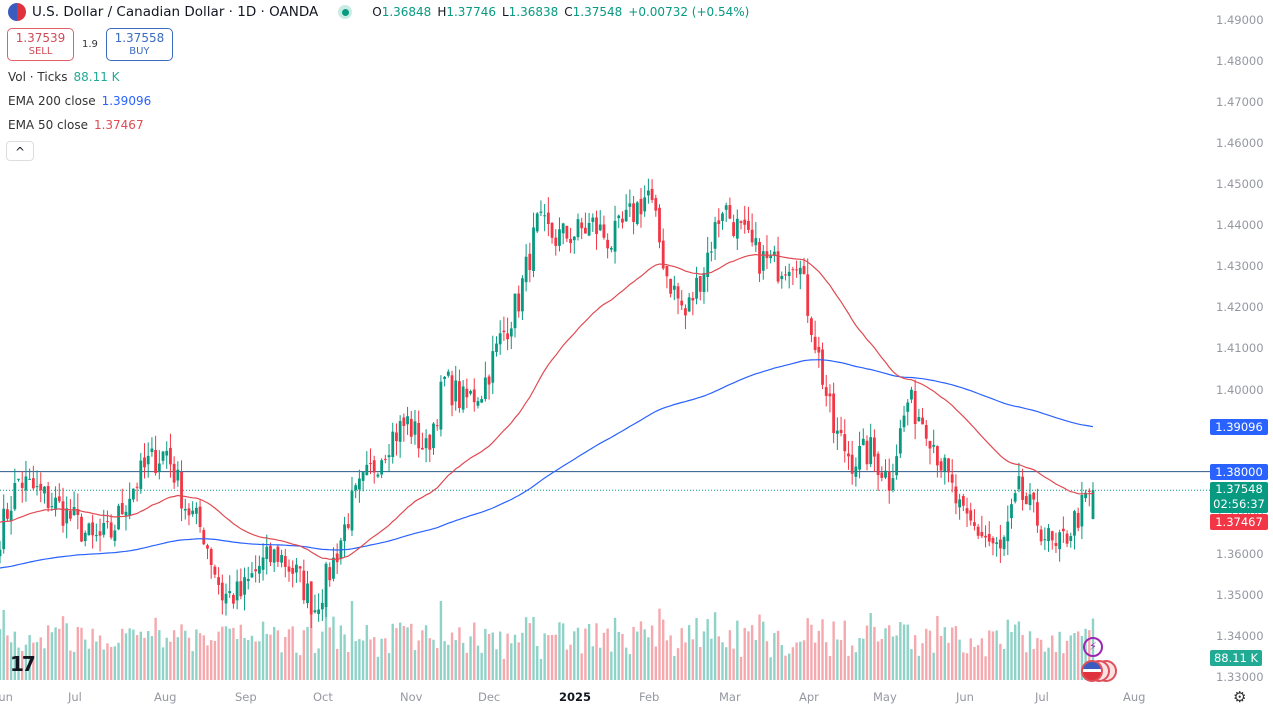 This screenshot has height=708, width=1273. What do you see at coordinates (649, 697) in the screenshot?
I see `x-tick-label: Feb` at bounding box center [649, 697].